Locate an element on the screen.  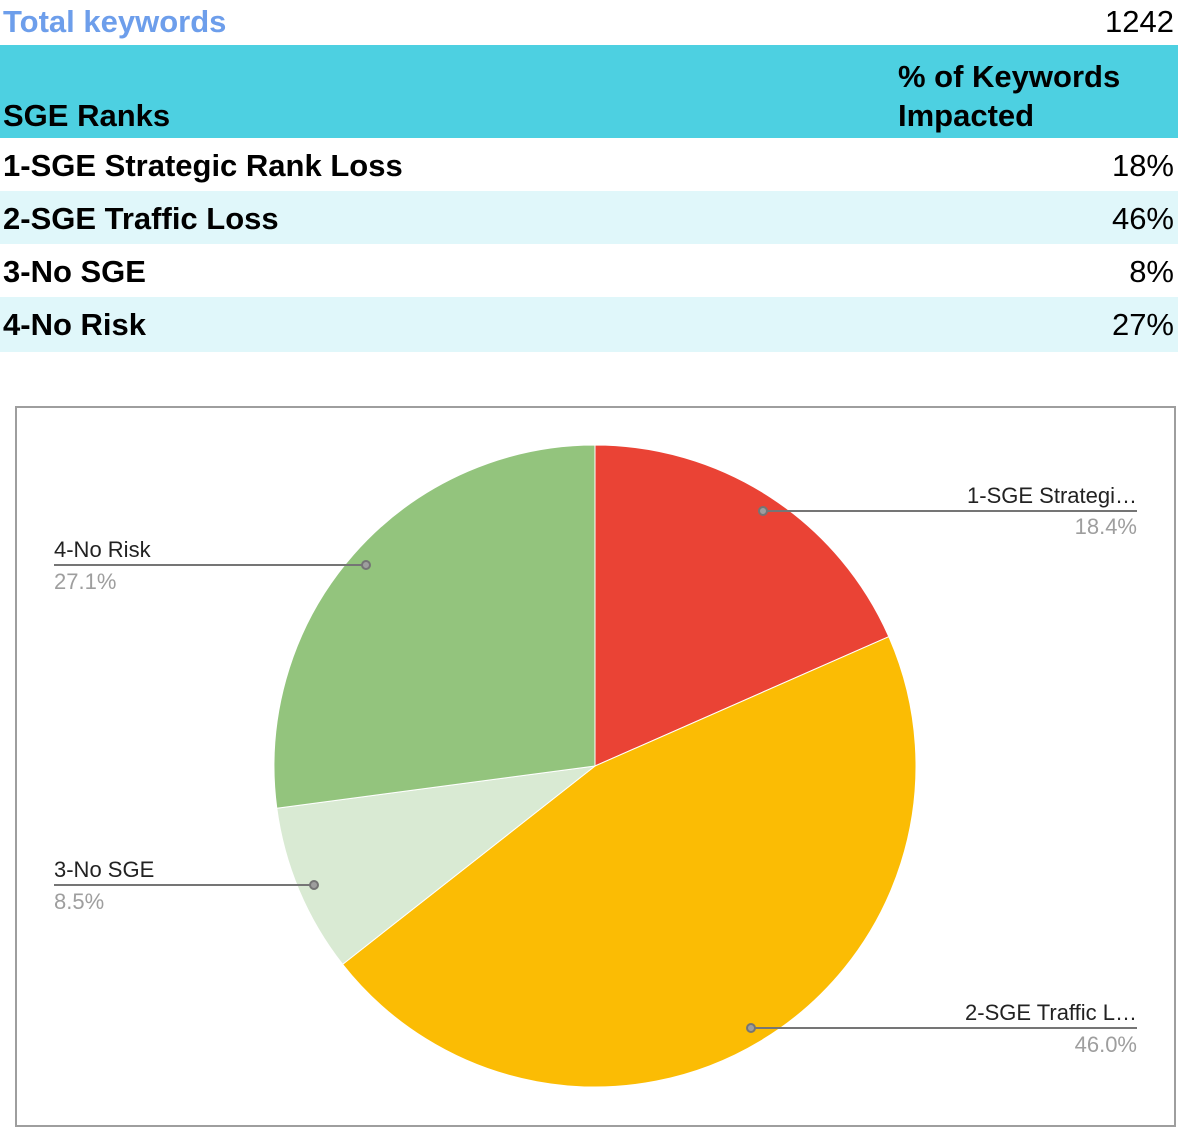
slice-label-4: 4-No Risk is located at coordinates (103, 549).